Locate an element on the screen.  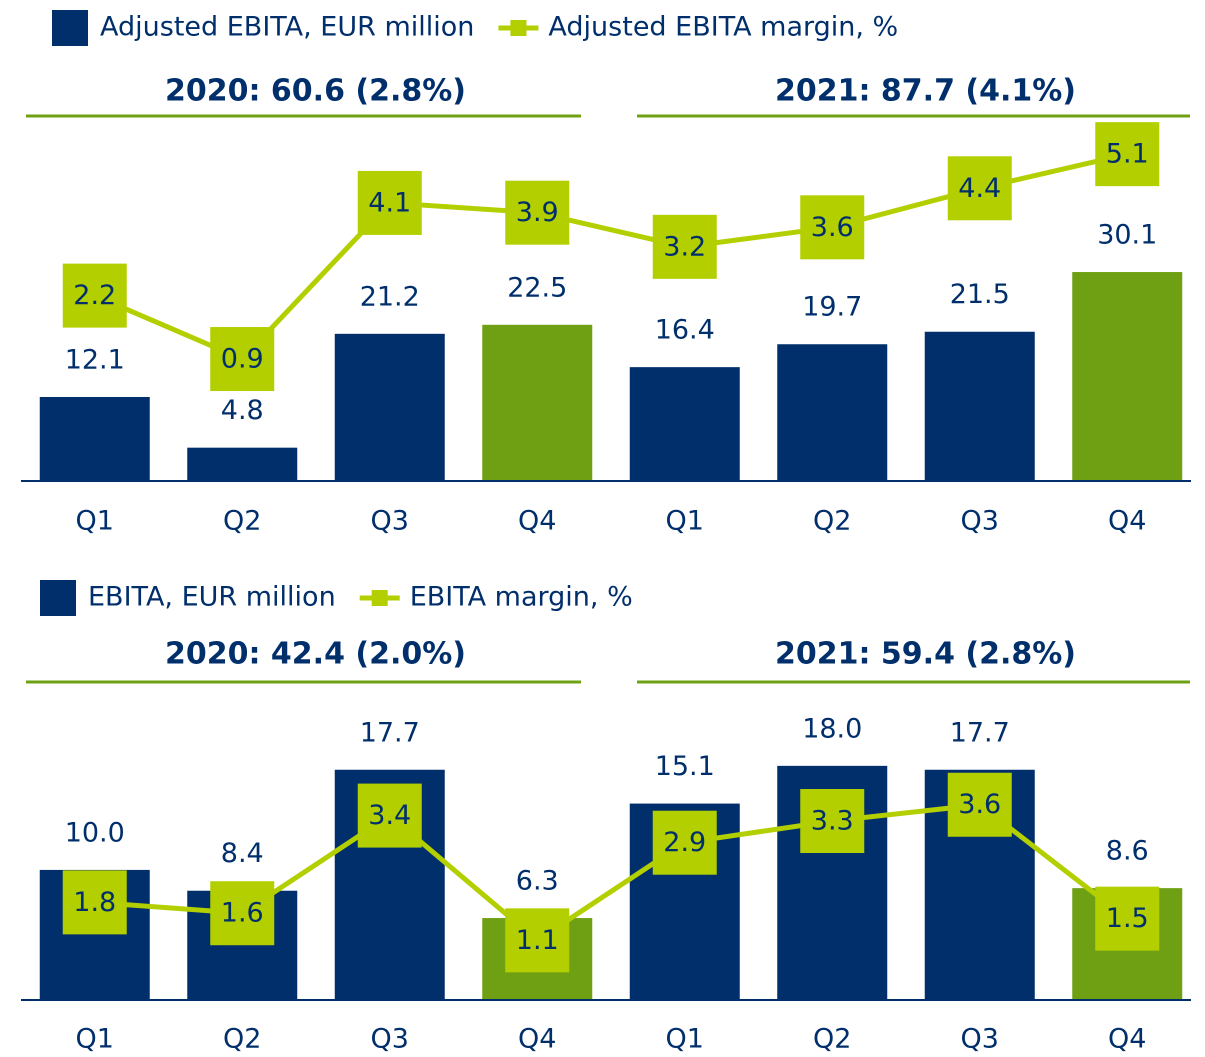
bar-value-label: 8.4 is located at coordinates (242, 853).